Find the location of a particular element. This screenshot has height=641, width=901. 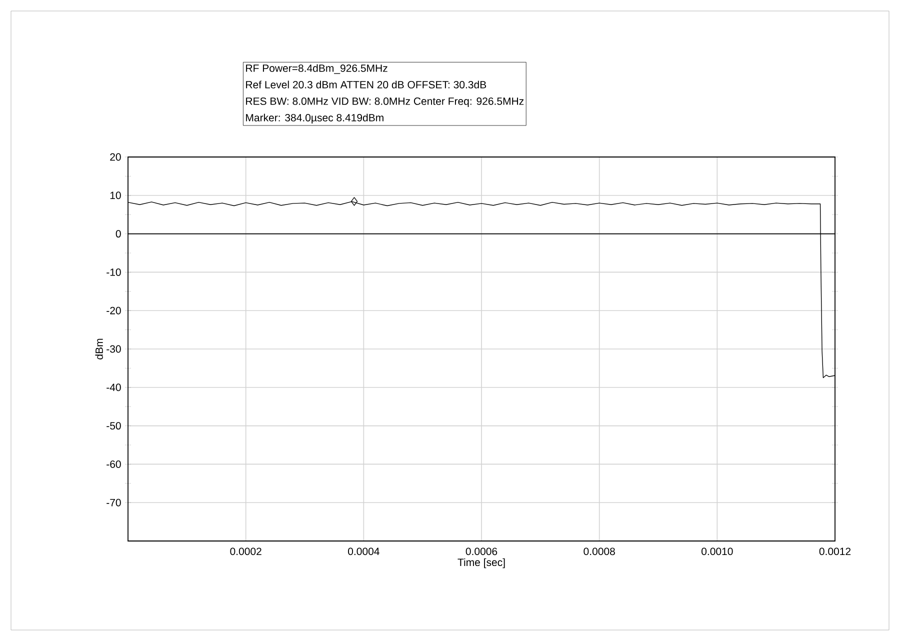

x-tick-label: 0.0010 is located at coordinates (717, 552).